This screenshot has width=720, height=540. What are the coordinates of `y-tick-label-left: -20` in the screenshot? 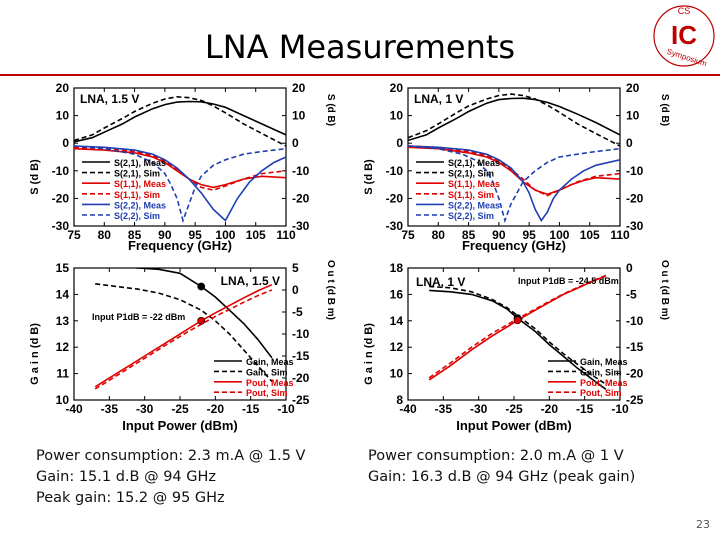 It's located at (395, 198).